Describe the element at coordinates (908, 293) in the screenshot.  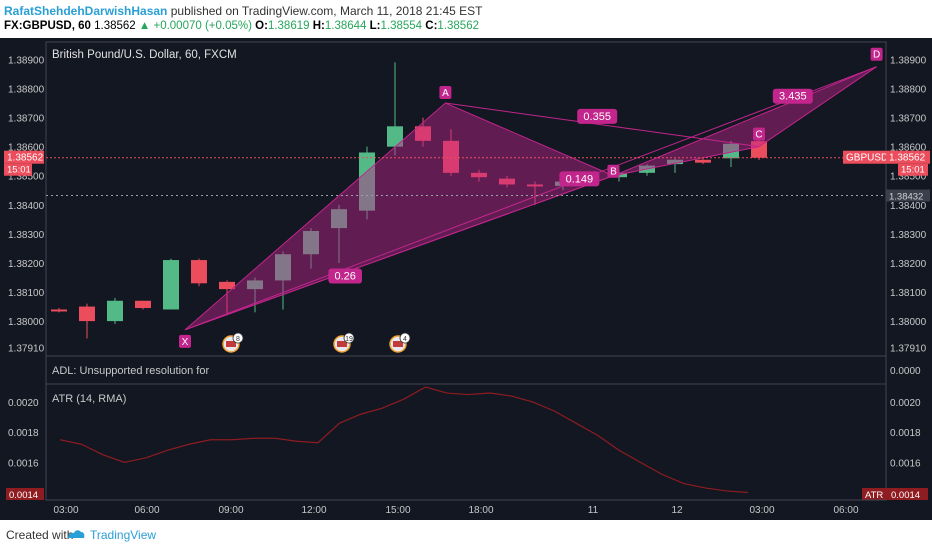
I see `price-axis-label-right: 1.38100` at that location.